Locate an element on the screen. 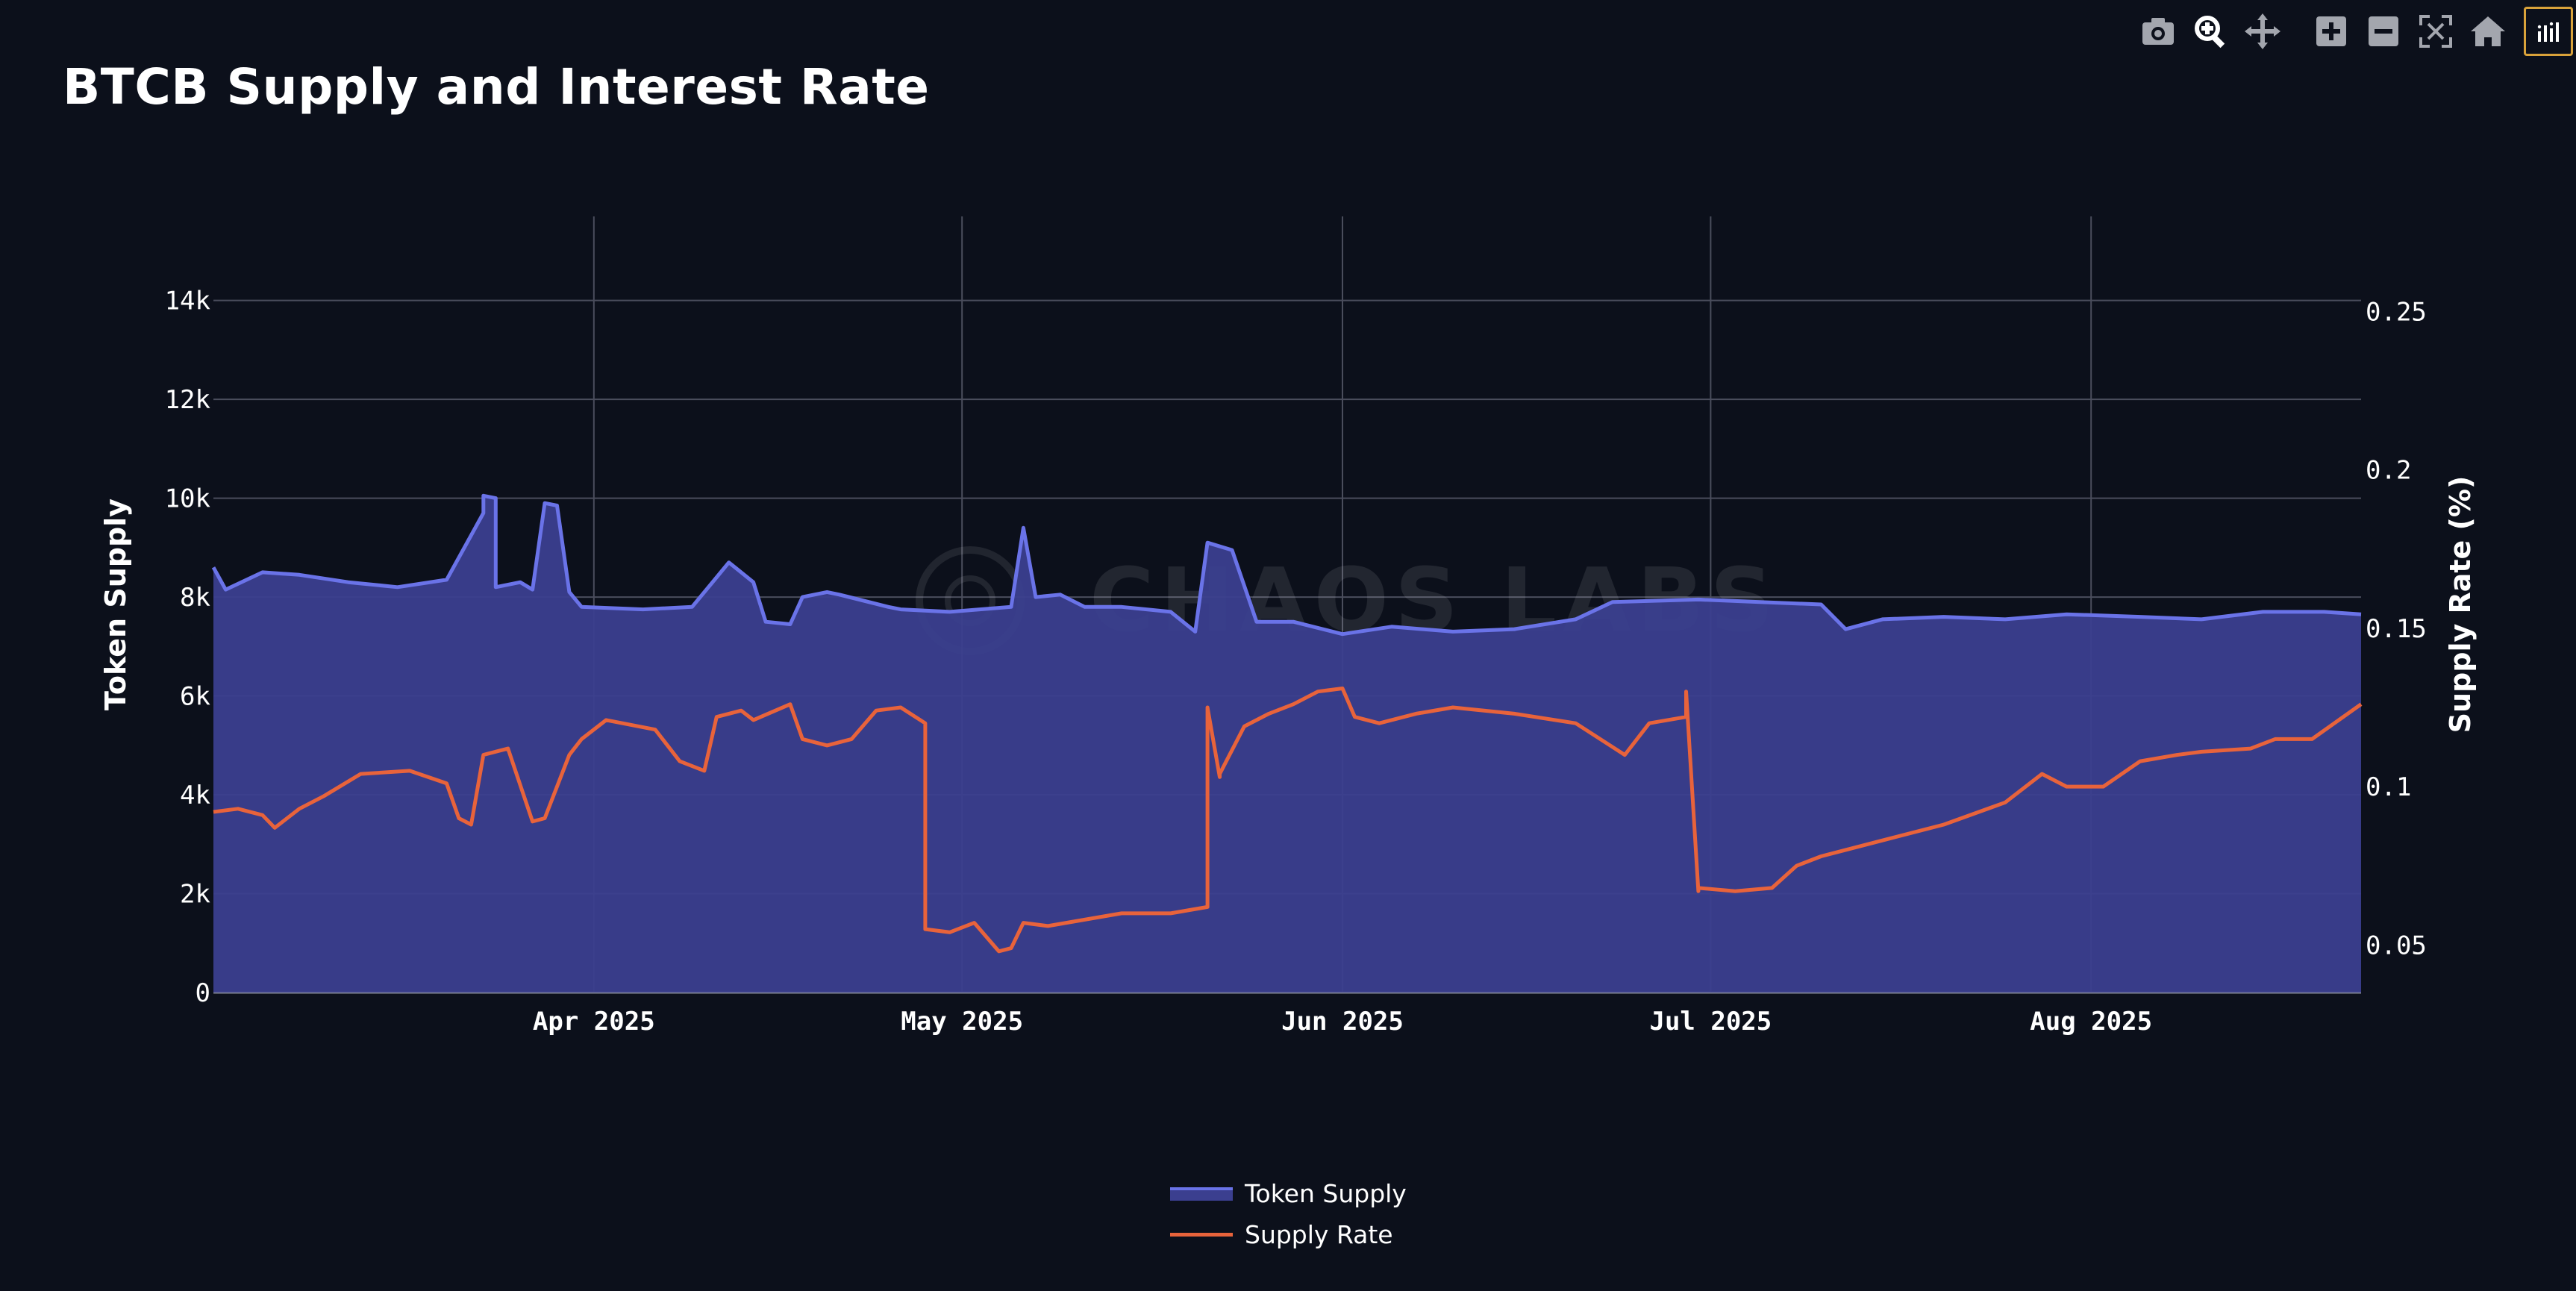  y-tick-label: 12k is located at coordinates (187, 400).